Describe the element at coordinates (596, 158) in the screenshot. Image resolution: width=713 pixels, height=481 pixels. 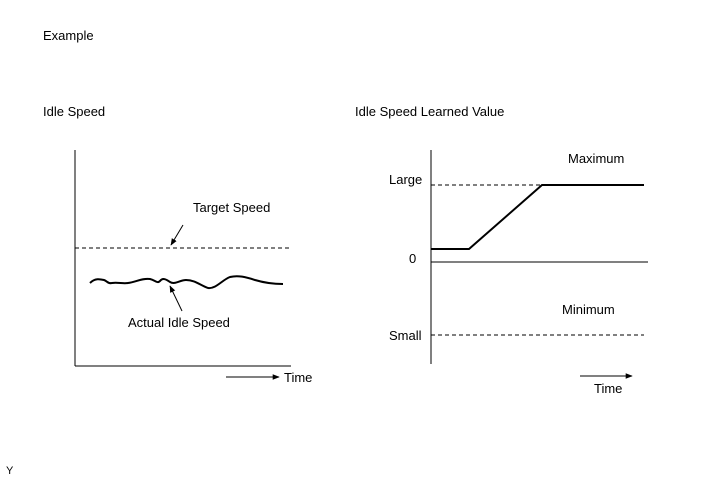
I see `maximum-label: Maximum` at that location.